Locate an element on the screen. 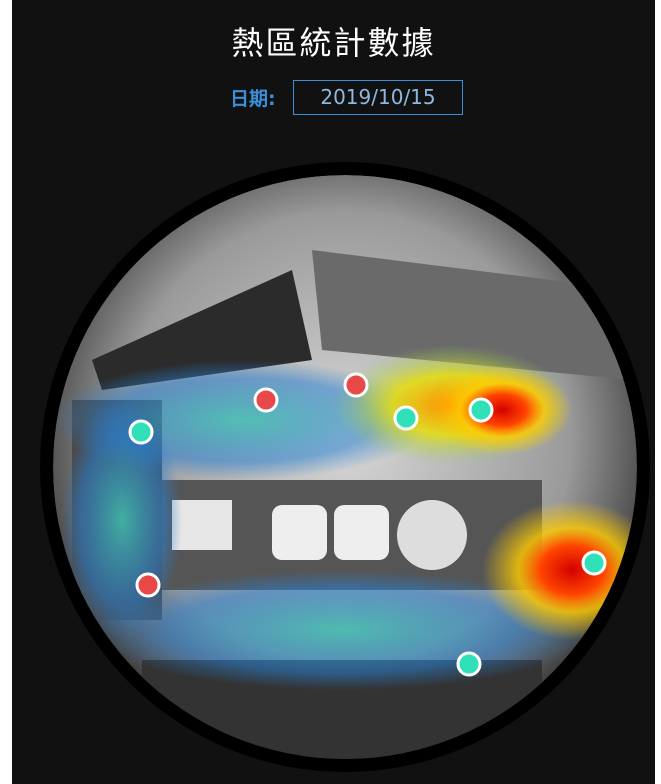 This screenshot has height=784, width=661. date-label: 日期: is located at coordinates (253, 99).